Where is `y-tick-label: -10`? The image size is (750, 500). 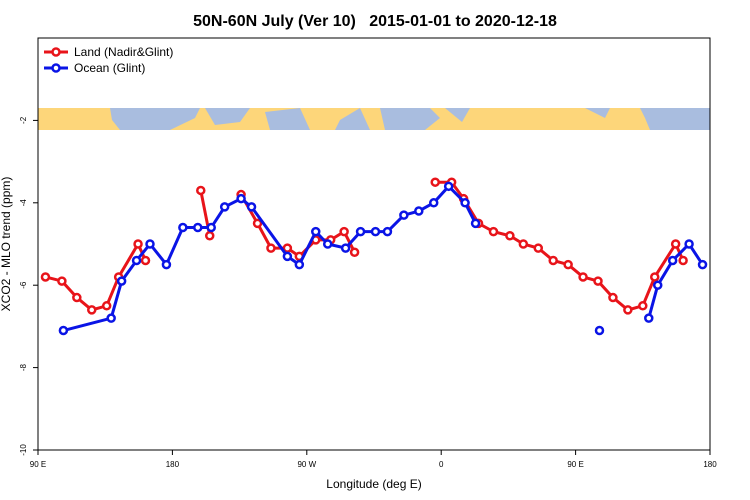
y-tick-label: -10 is located at coordinates (23, 450).